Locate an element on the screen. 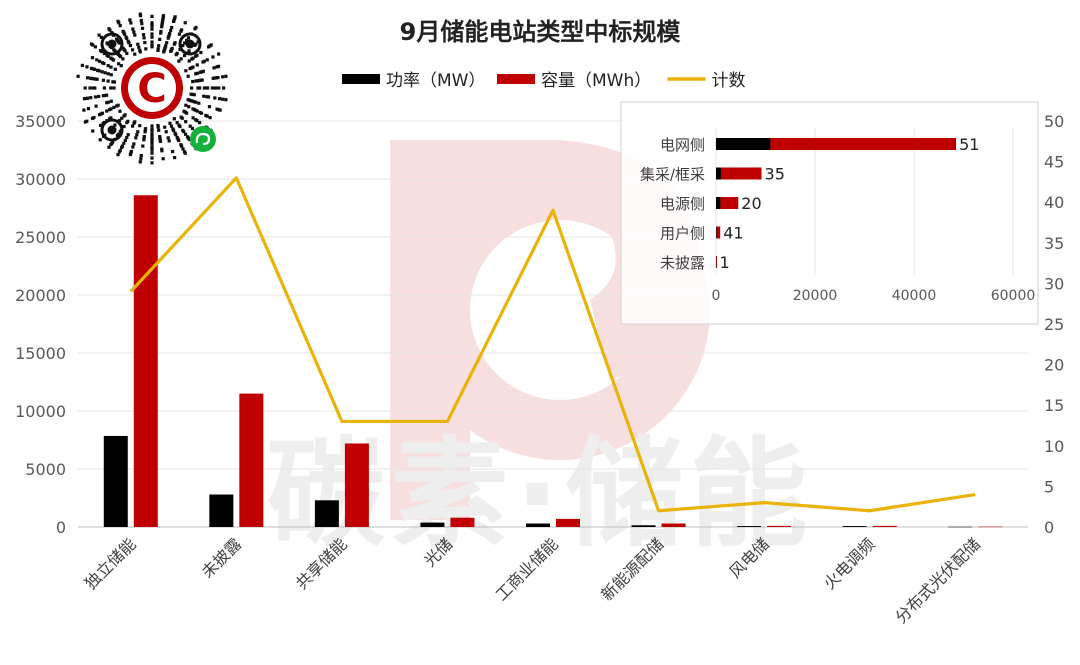  left-tick-label: 10000 is located at coordinates (40, 411).